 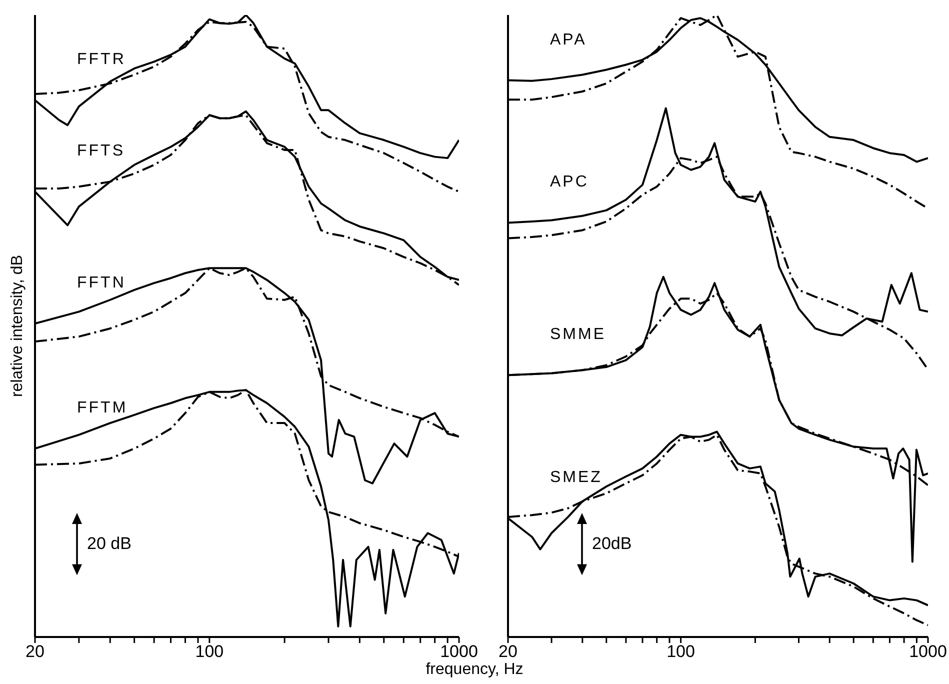 What do you see at coordinates (578, 335) in the screenshot?
I see `series-label: SMME` at bounding box center [578, 335].